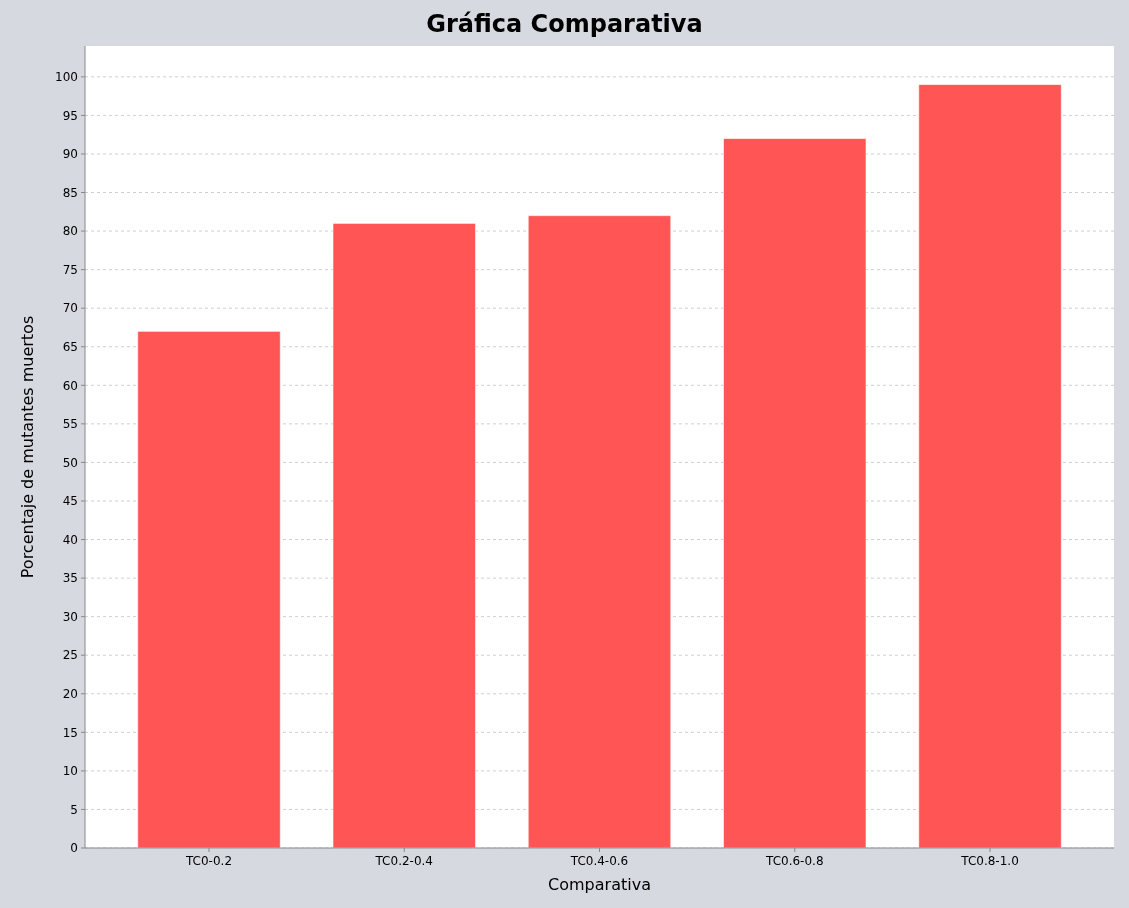 The height and width of the screenshot is (908, 1129). What do you see at coordinates (70, 192) in the screenshot?
I see `y-tick-label: 85` at bounding box center [70, 192].